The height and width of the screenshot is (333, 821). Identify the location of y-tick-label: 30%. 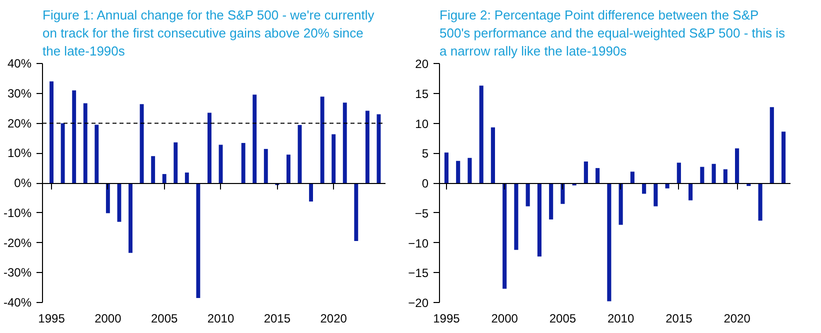
(19, 93).